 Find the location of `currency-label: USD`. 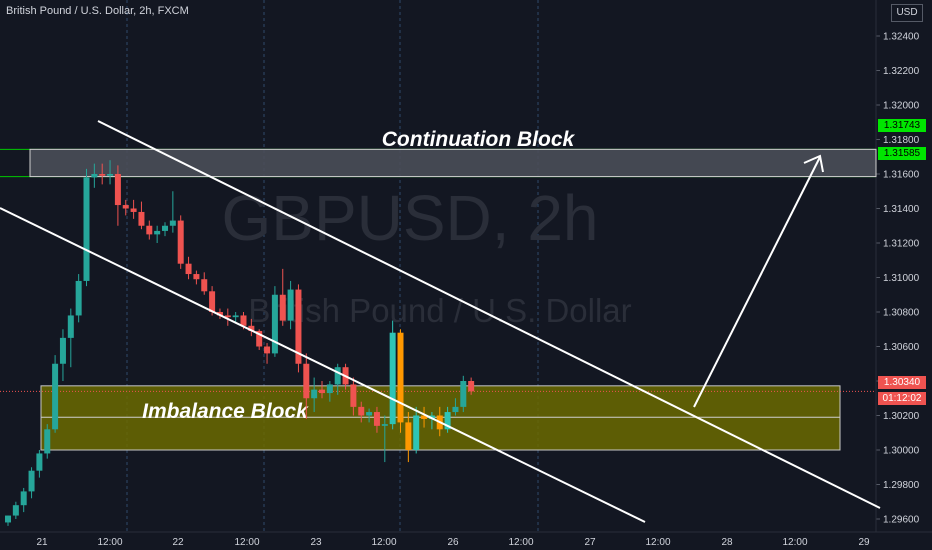

currency-label: USD is located at coordinates (907, 13).